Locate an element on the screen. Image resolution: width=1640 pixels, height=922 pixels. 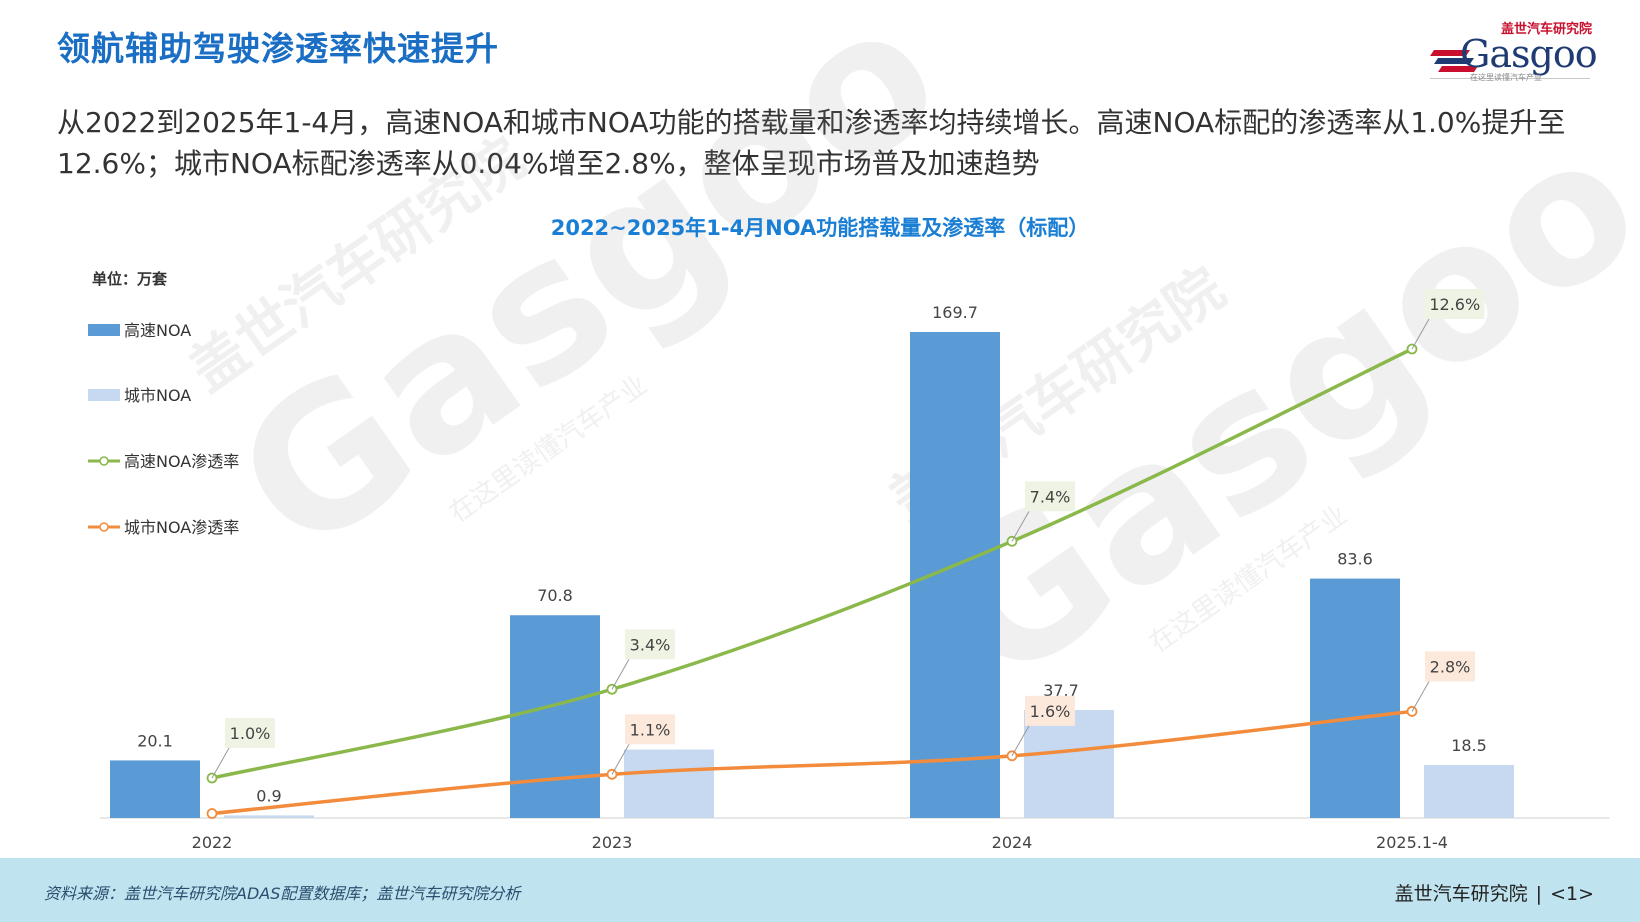
legend-label-3: 城市NOA渗透率 is located at coordinates (181, 527).